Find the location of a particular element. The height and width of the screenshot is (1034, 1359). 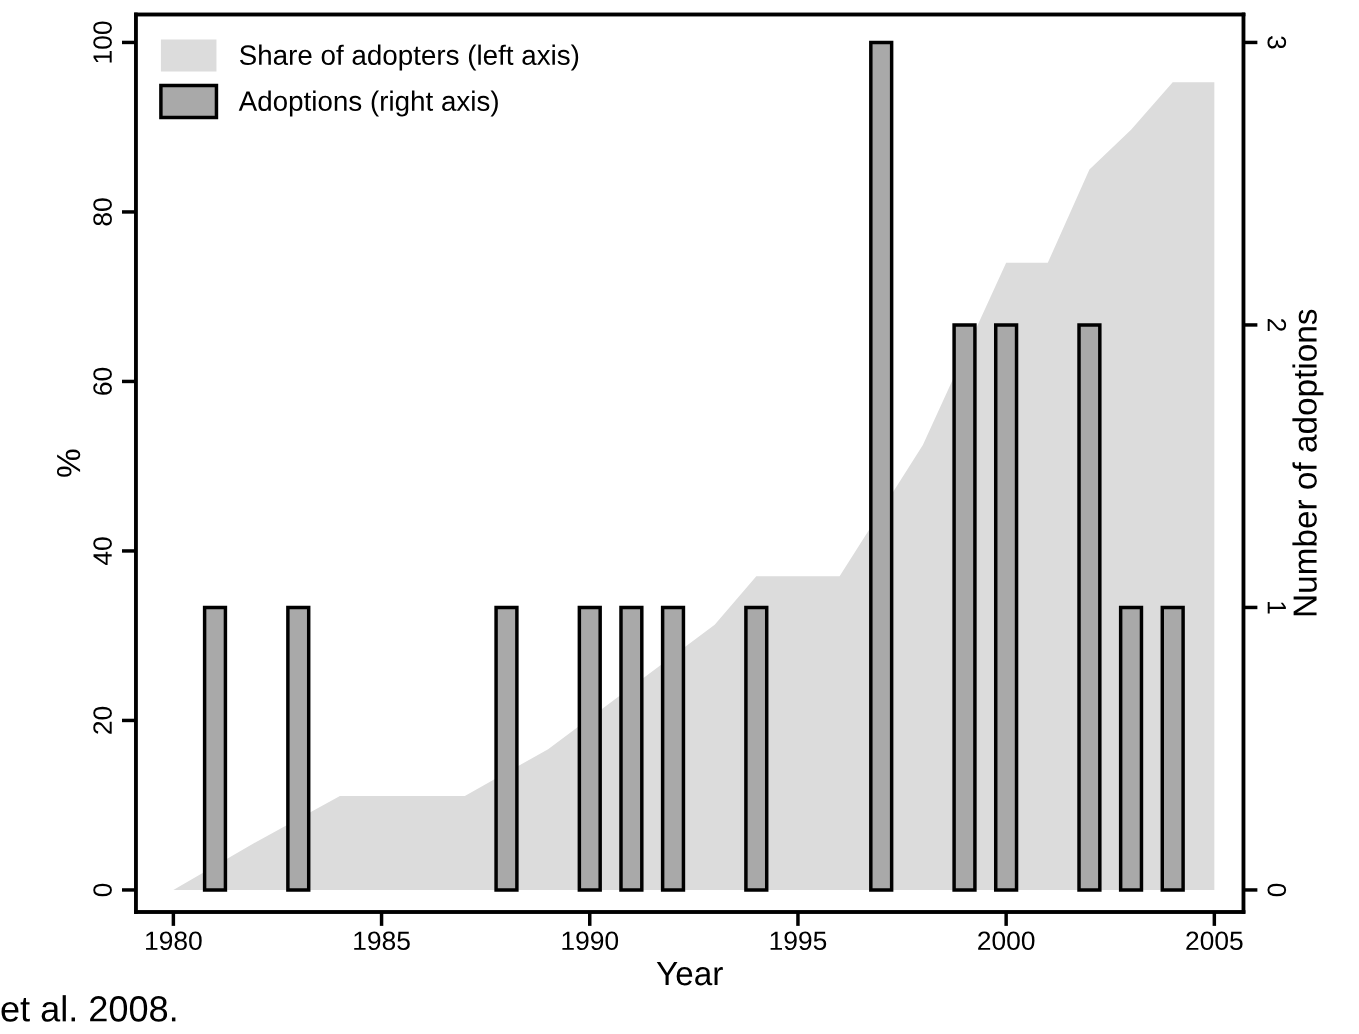

y2-tick-label: 3 is located at coordinates (1277, 42).